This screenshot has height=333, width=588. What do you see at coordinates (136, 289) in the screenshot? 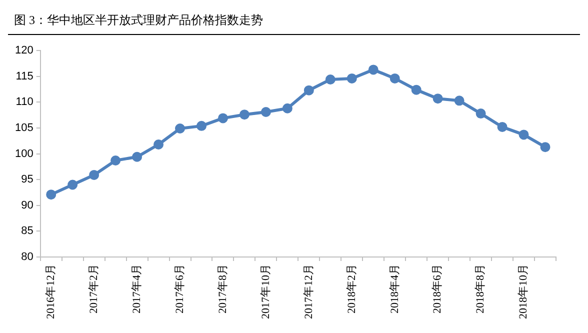
I see `x-tick-label: 2017年4月` at bounding box center [136, 289].